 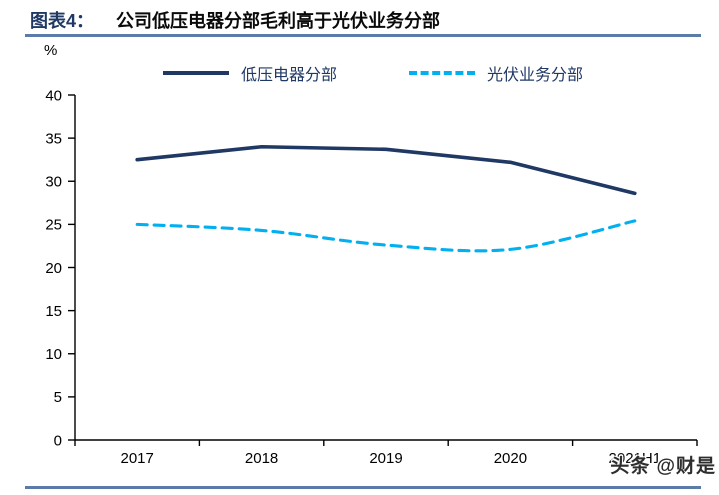 I want to click on x-tick-label: 2019, so click(x=385, y=458).